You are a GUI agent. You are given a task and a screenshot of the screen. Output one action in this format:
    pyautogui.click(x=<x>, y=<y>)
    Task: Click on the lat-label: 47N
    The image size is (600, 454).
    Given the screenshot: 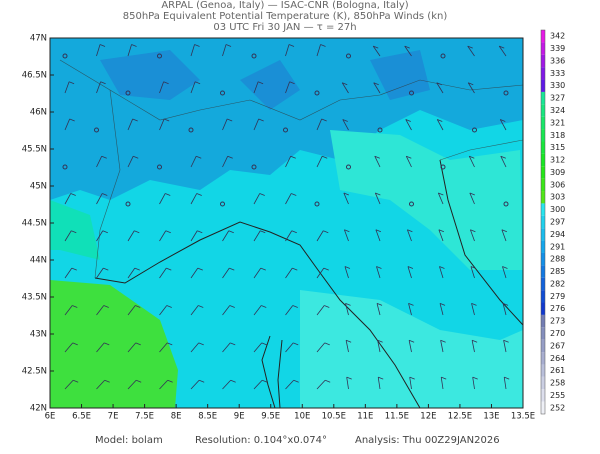 What is the action you would take?
    pyautogui.click(x=38, y=39)
    